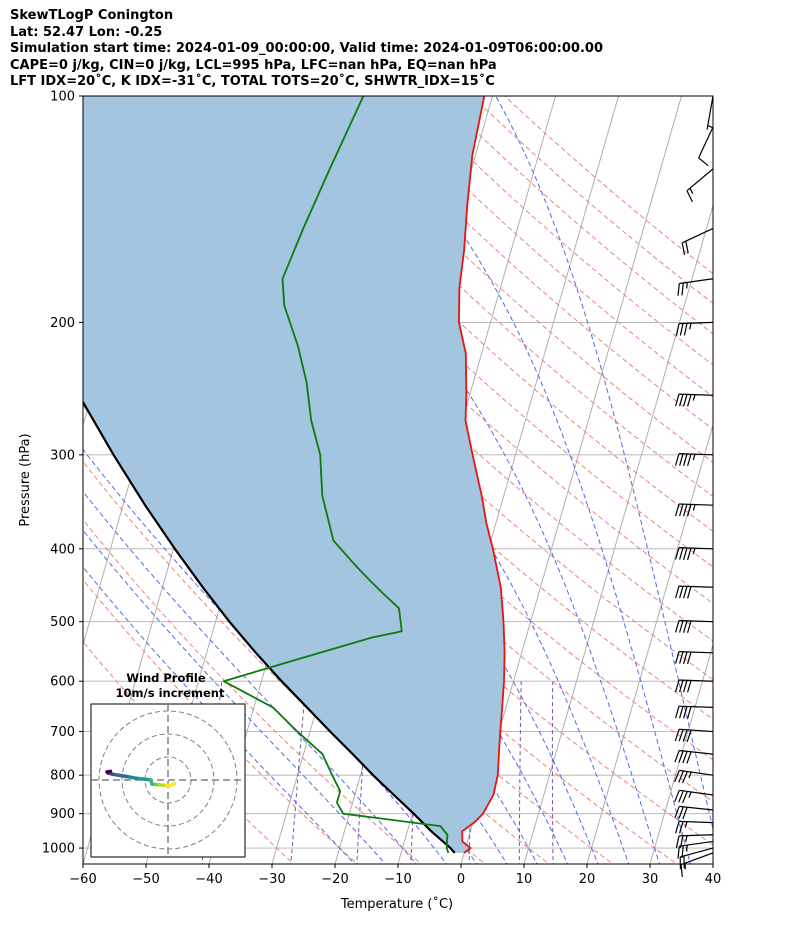 The height and width of the screenshot is (937, 794). Describe the element at coordinates (713, 879) in the screenshot. I see `x-tick-label: 40` at that location.